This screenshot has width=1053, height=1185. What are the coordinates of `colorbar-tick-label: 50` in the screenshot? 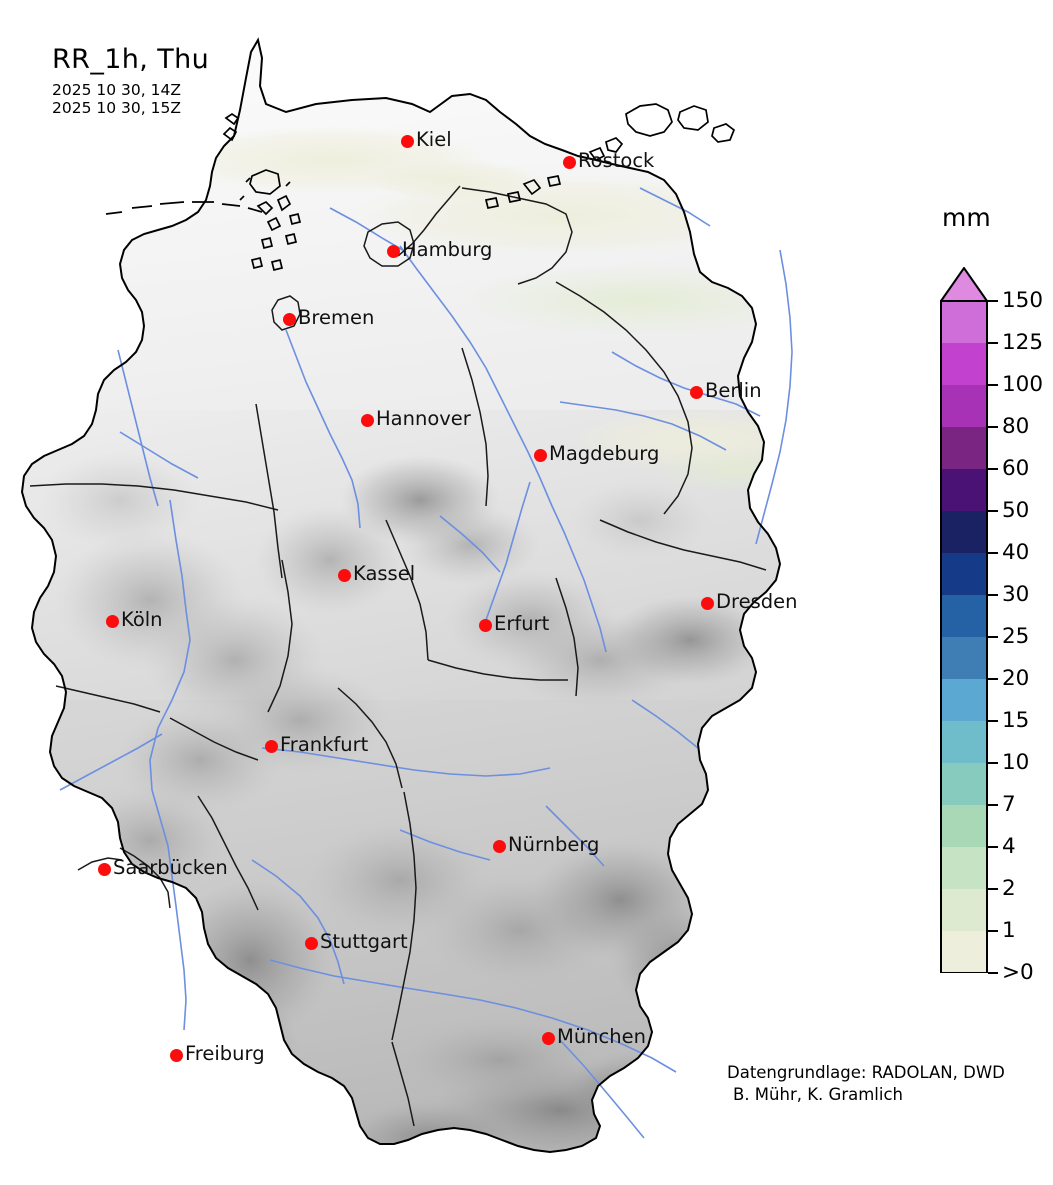 It's located at (1016, 511).